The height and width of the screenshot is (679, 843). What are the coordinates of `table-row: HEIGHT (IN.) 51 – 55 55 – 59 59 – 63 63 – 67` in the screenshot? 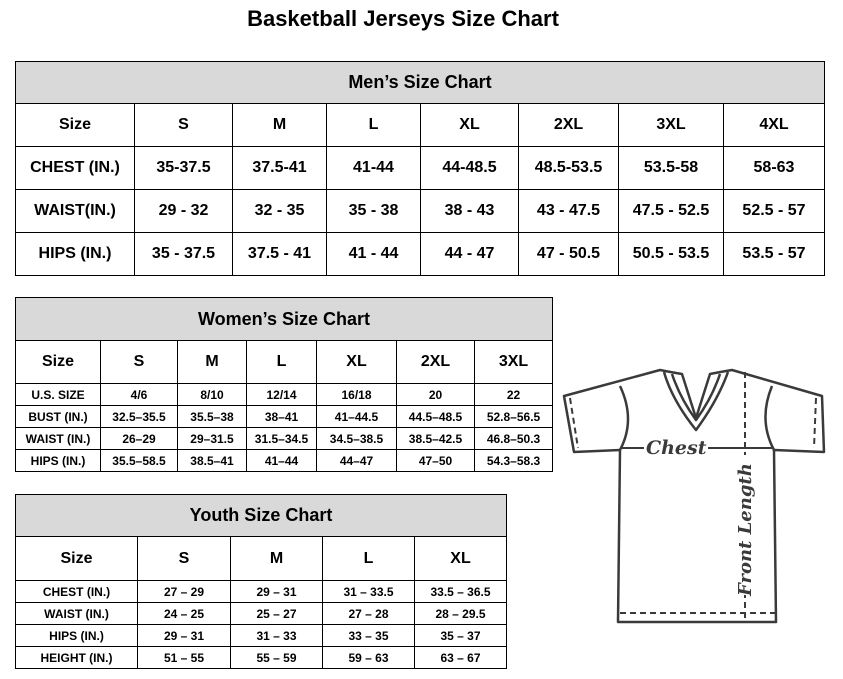 It's located at (261, 657).